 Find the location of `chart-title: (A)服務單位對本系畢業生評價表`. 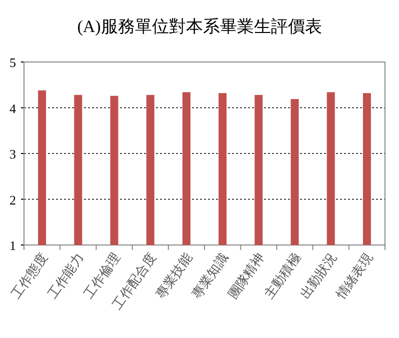

chart-title: (A)服務單位對本系畢業生評價表 is located at coordinates (199, 26).